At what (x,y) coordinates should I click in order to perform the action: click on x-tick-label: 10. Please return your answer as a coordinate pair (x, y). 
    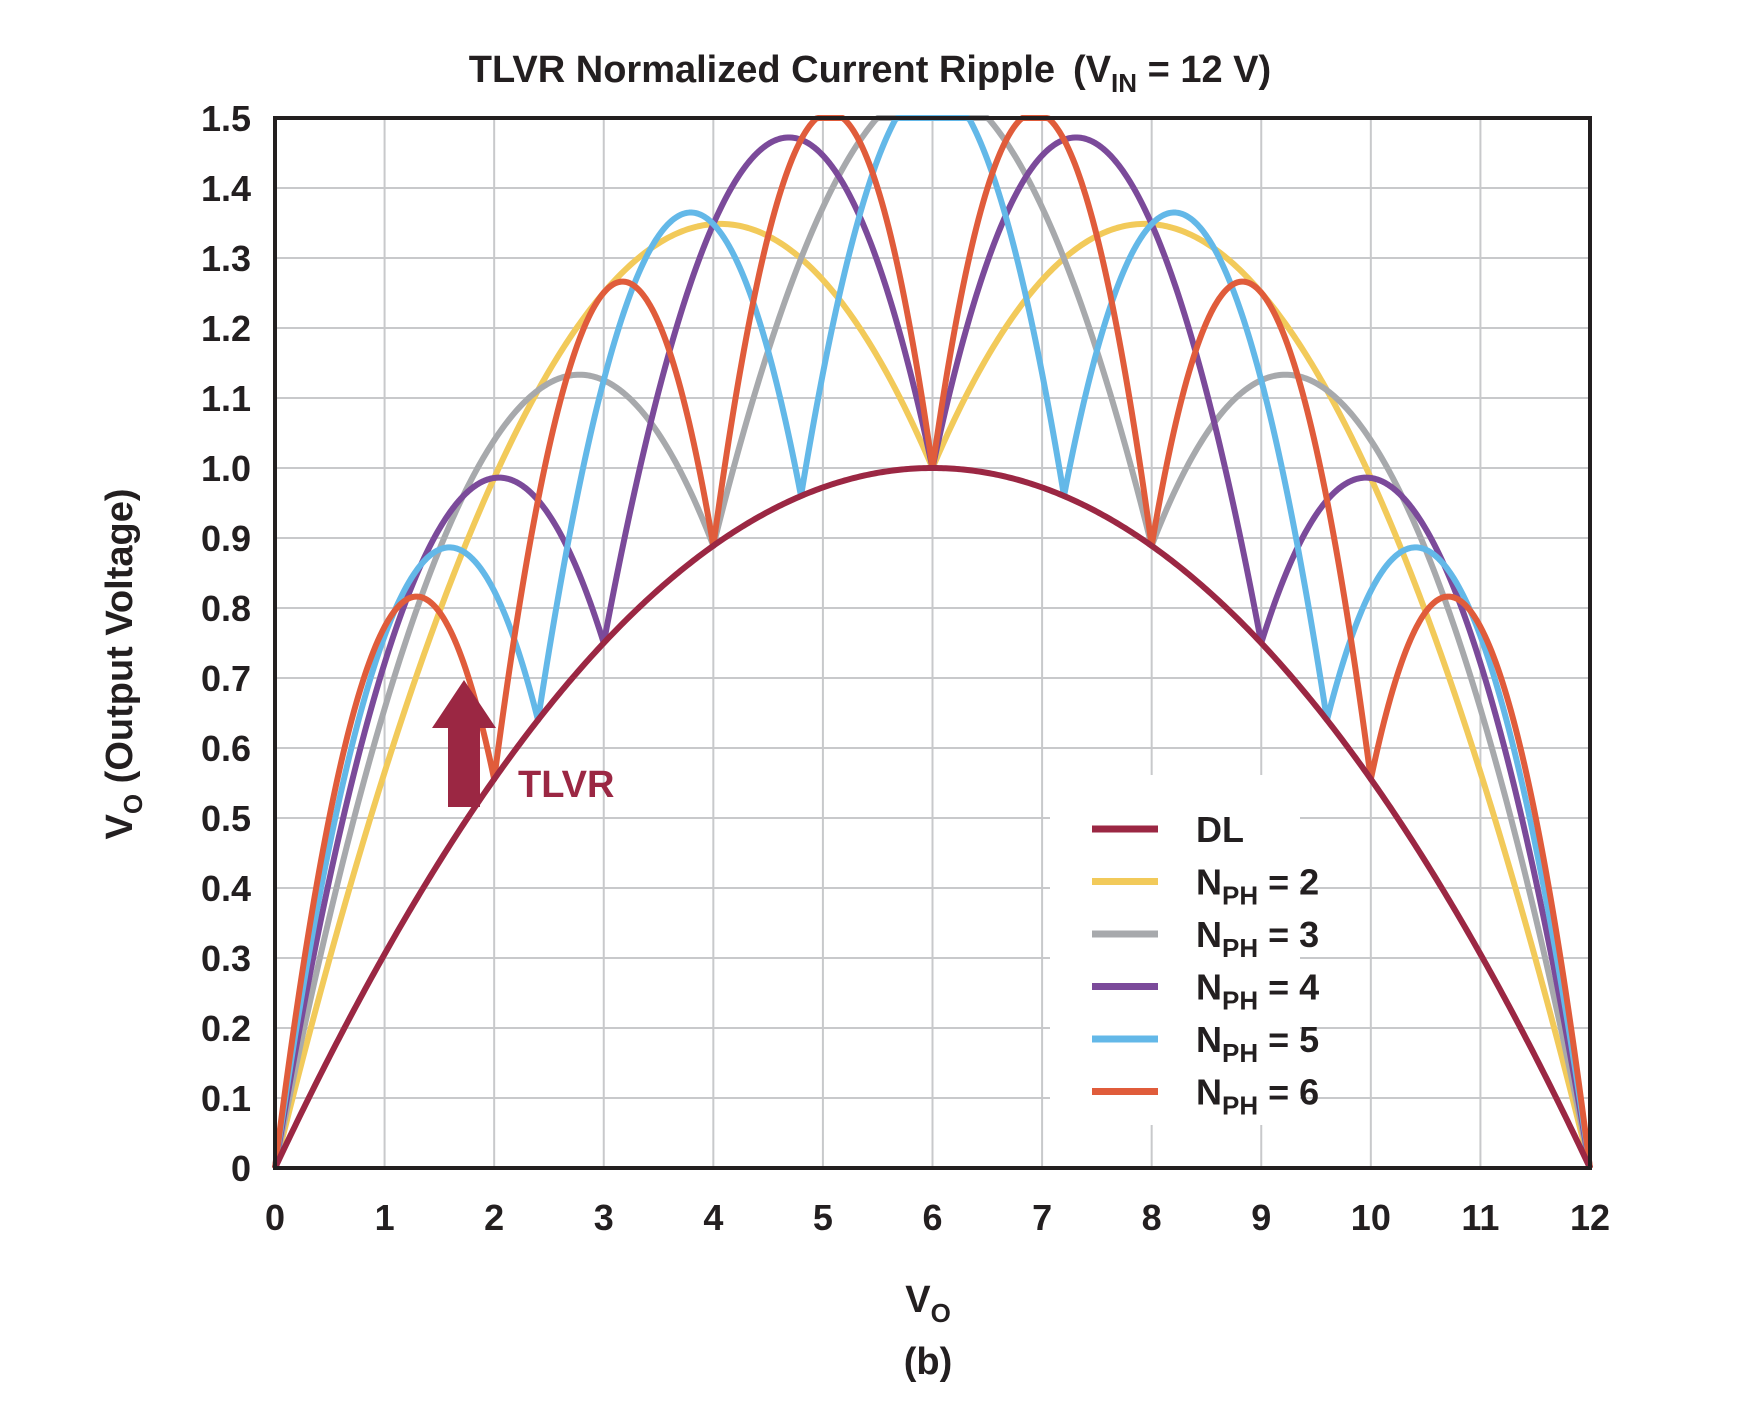
    Looking at the image, I should click on (1371, 1217).